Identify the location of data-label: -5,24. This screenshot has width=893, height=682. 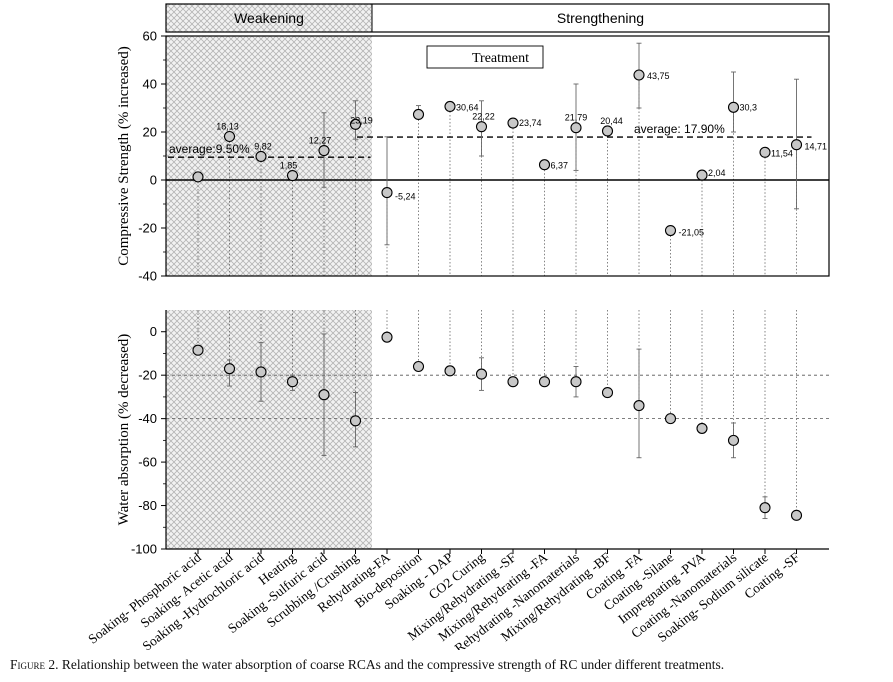
(405, 197).